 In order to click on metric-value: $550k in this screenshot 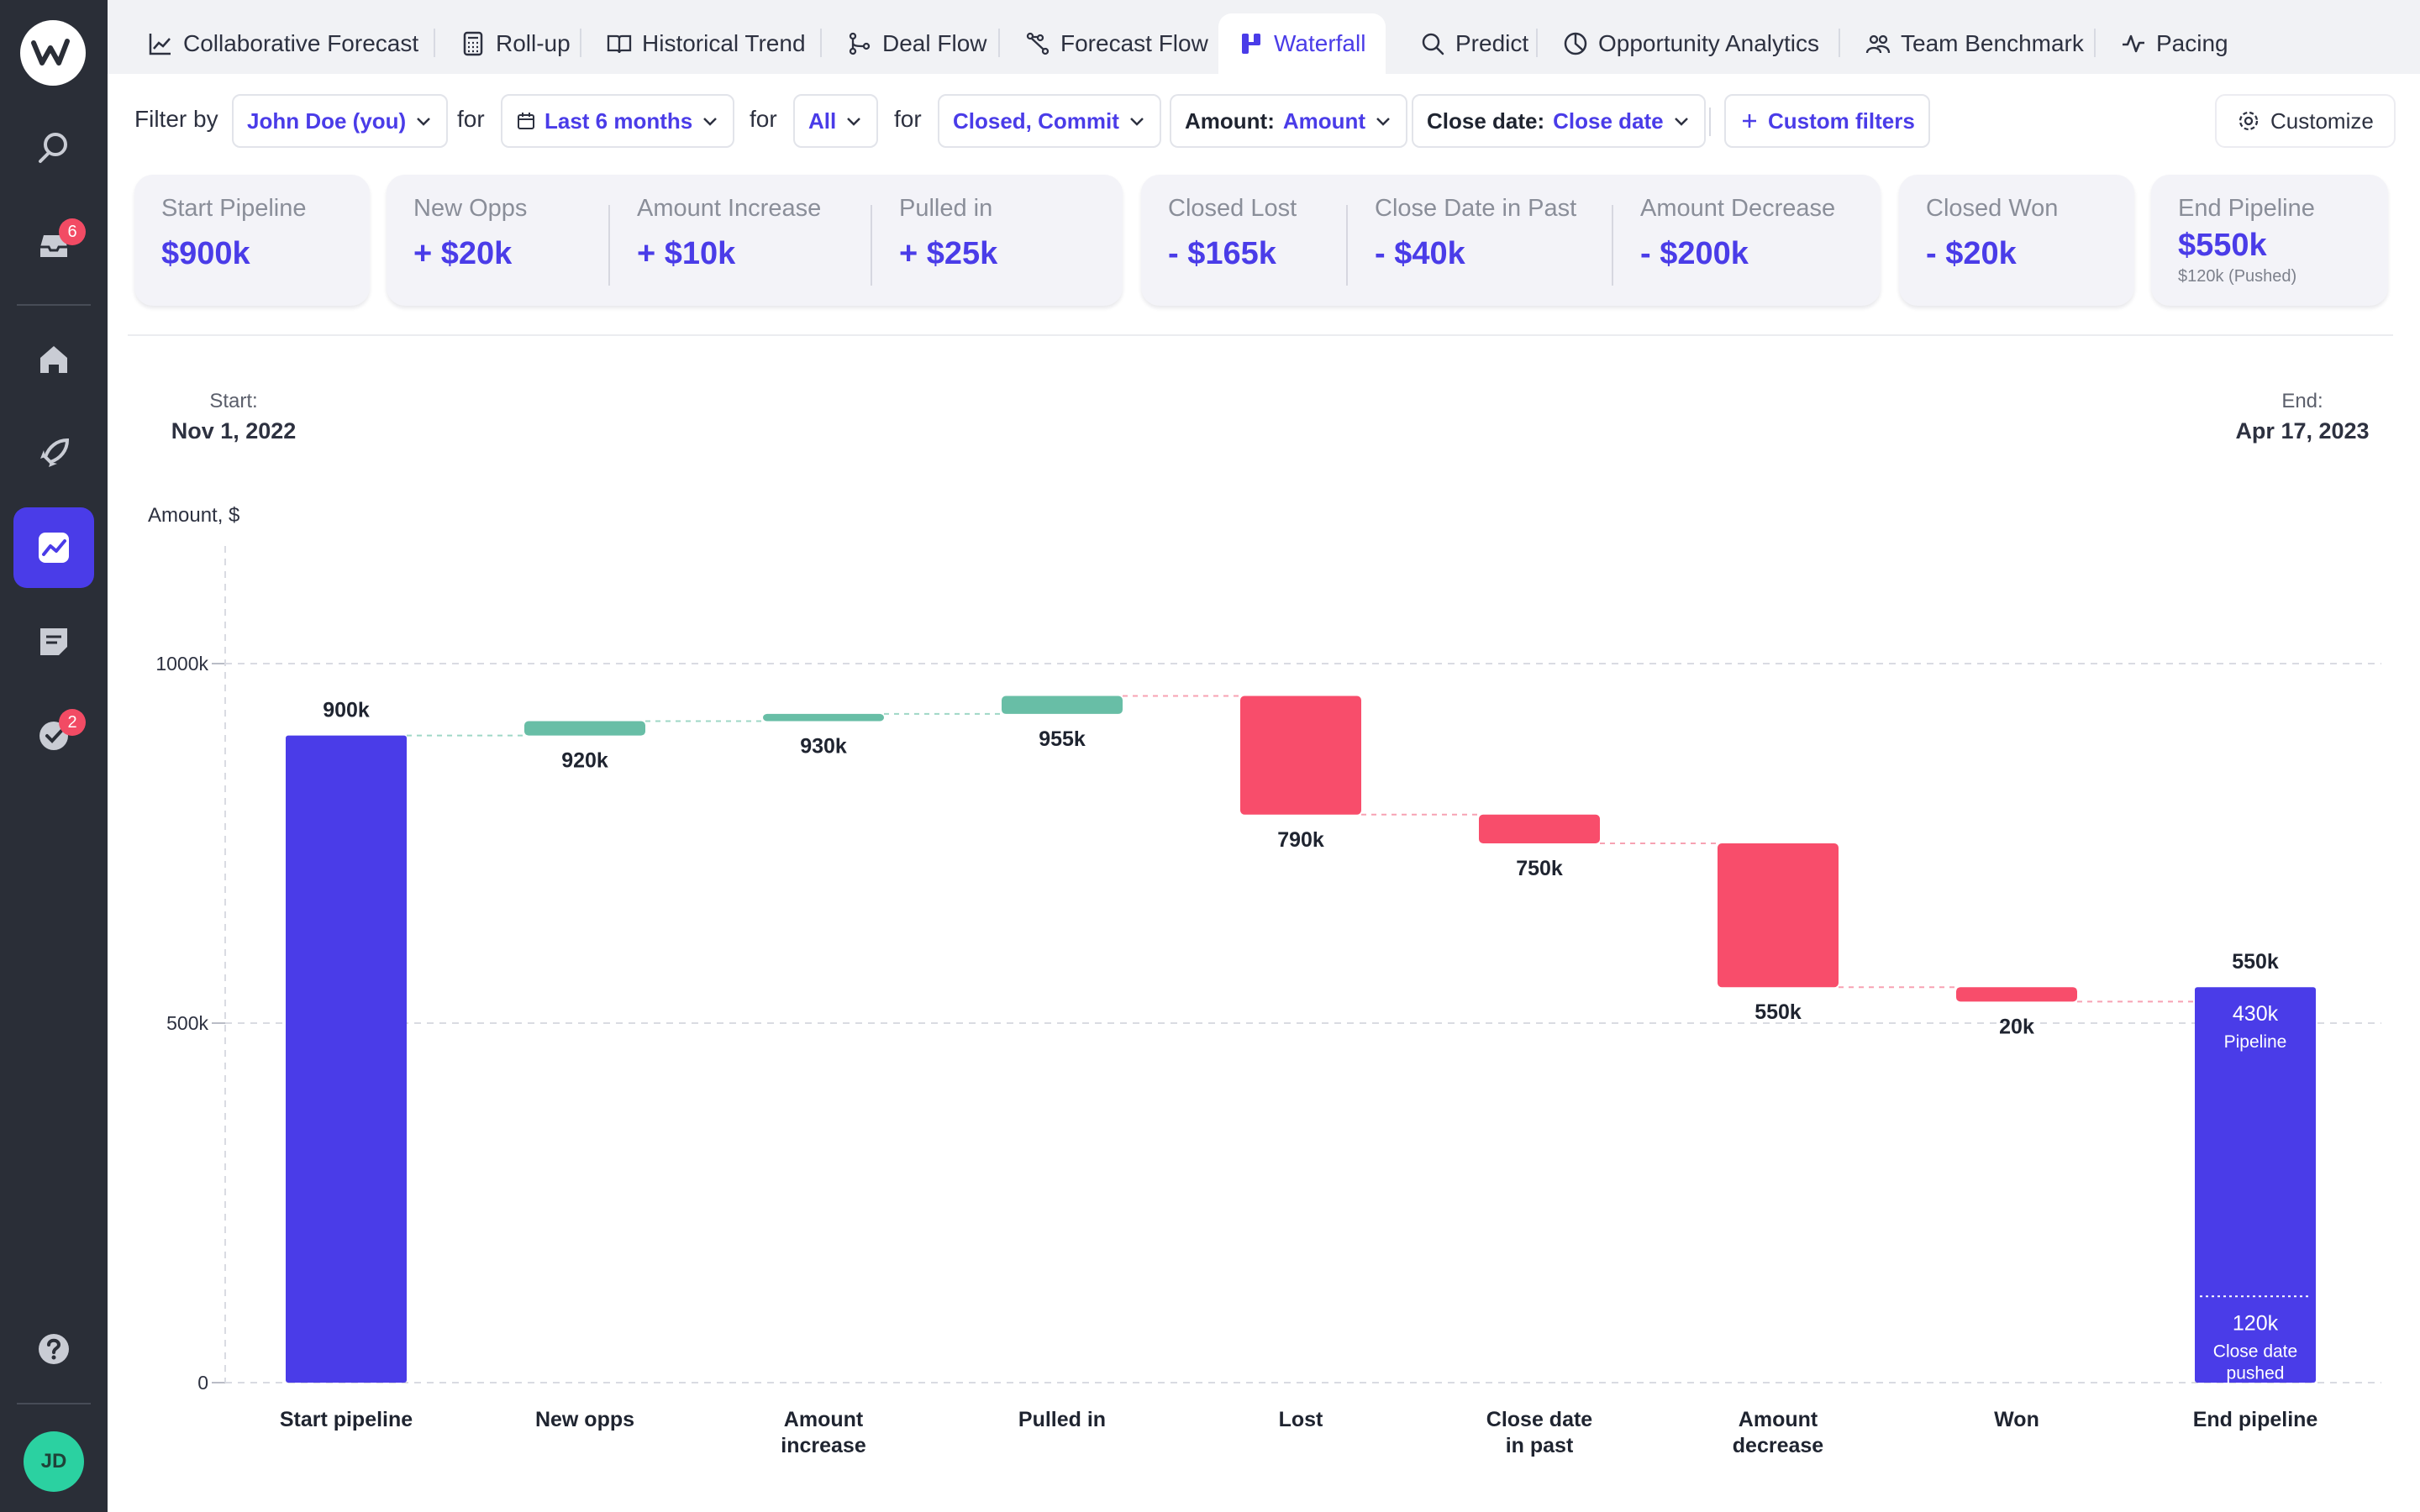, I will do `click(2222, 245)`.